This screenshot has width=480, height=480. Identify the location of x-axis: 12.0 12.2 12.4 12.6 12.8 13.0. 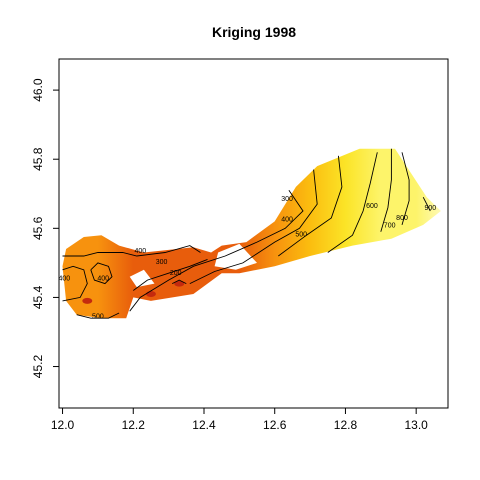
(239, 420).